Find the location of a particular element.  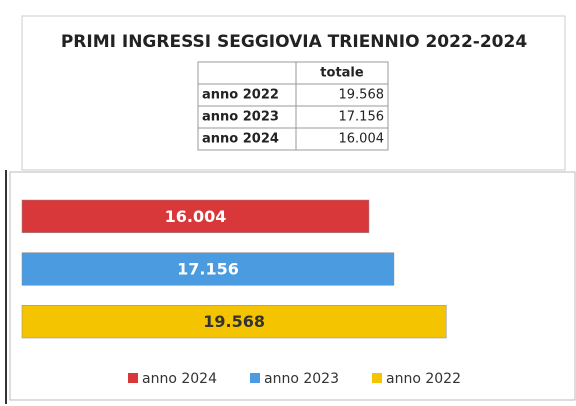

legend-label: anno 2023 is located at coordinates (301, 379).